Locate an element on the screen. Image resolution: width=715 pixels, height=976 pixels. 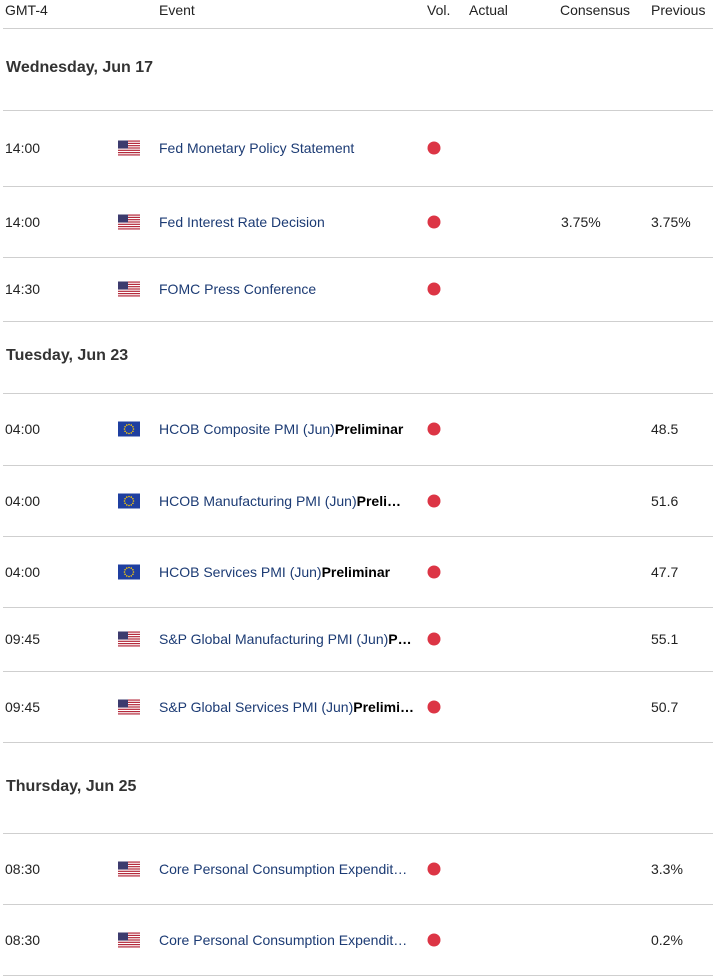
event-name: HCOB Composite PMI (Jun)Preliminar is located at coordinates (281, 429).